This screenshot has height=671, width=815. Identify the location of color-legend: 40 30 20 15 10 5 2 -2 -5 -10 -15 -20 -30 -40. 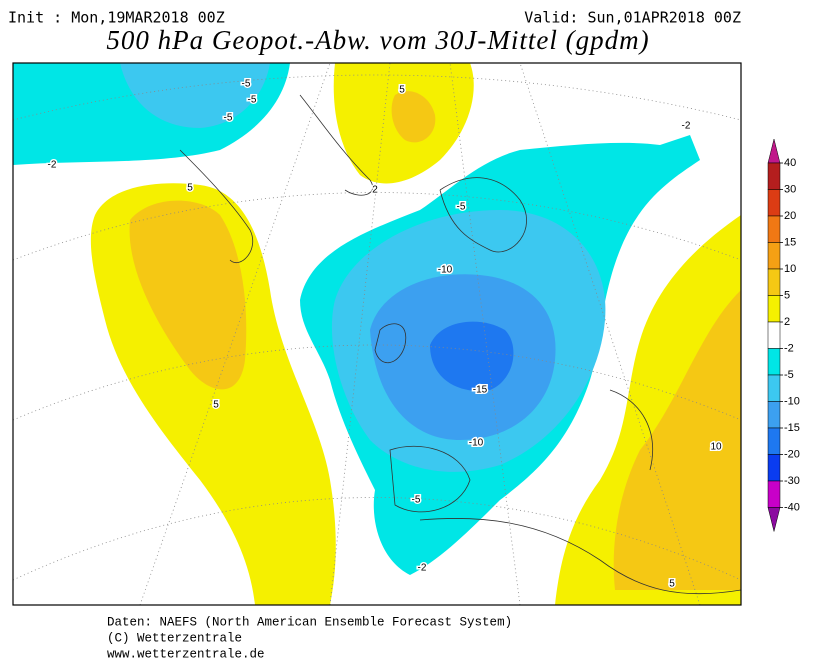
(783, 335).